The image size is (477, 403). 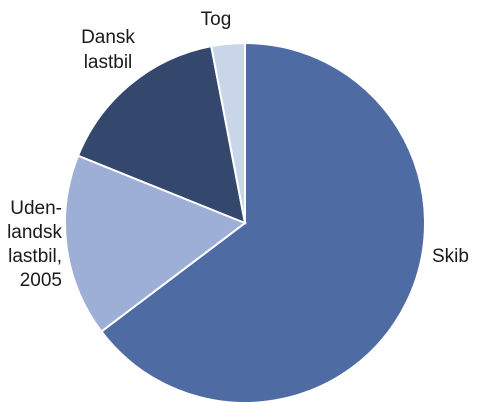 I want to click on slice-label-dansk-lastbil: Dansk lastbil, so click(x=108, y=50).